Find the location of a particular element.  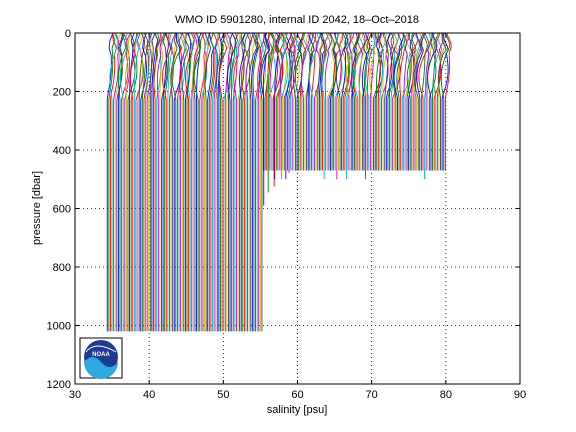

y-tick-label: 1000 is located at coordinates (59, 327).